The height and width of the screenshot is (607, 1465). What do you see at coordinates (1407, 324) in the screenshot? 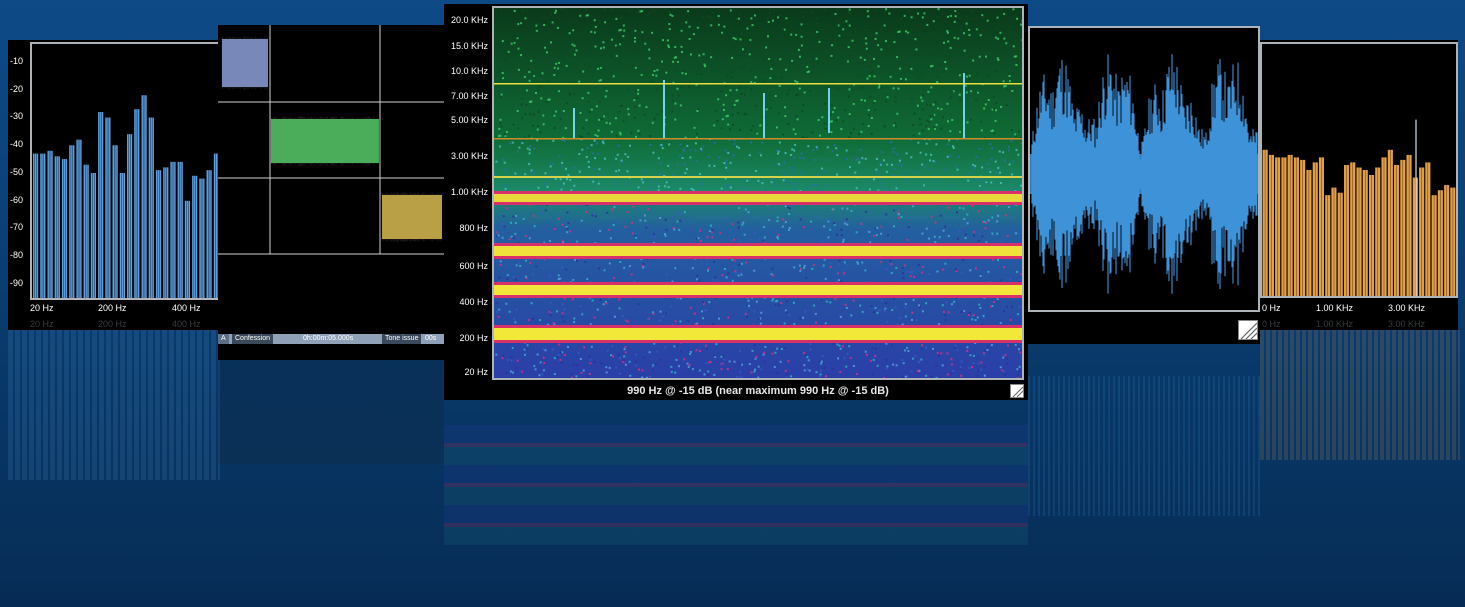
I see `spectrum-x-tick-shadow: 3.00 KHz` at bounding box center [1407, 324].